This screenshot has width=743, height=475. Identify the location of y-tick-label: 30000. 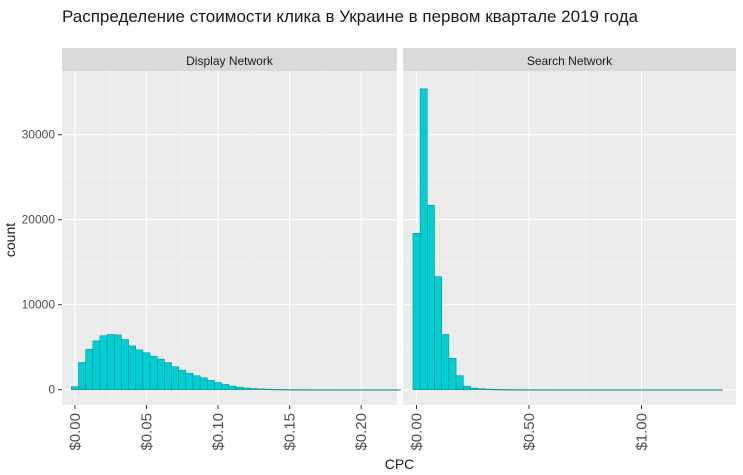
(39, 135).